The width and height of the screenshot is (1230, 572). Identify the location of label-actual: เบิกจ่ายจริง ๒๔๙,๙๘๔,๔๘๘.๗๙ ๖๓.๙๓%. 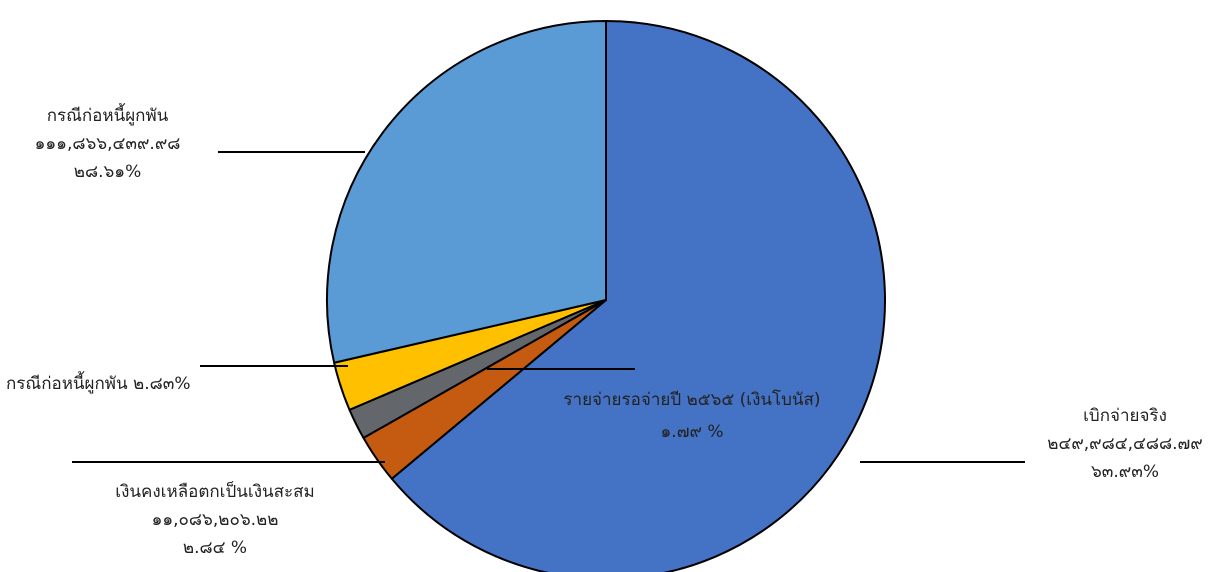
(1125, 444).